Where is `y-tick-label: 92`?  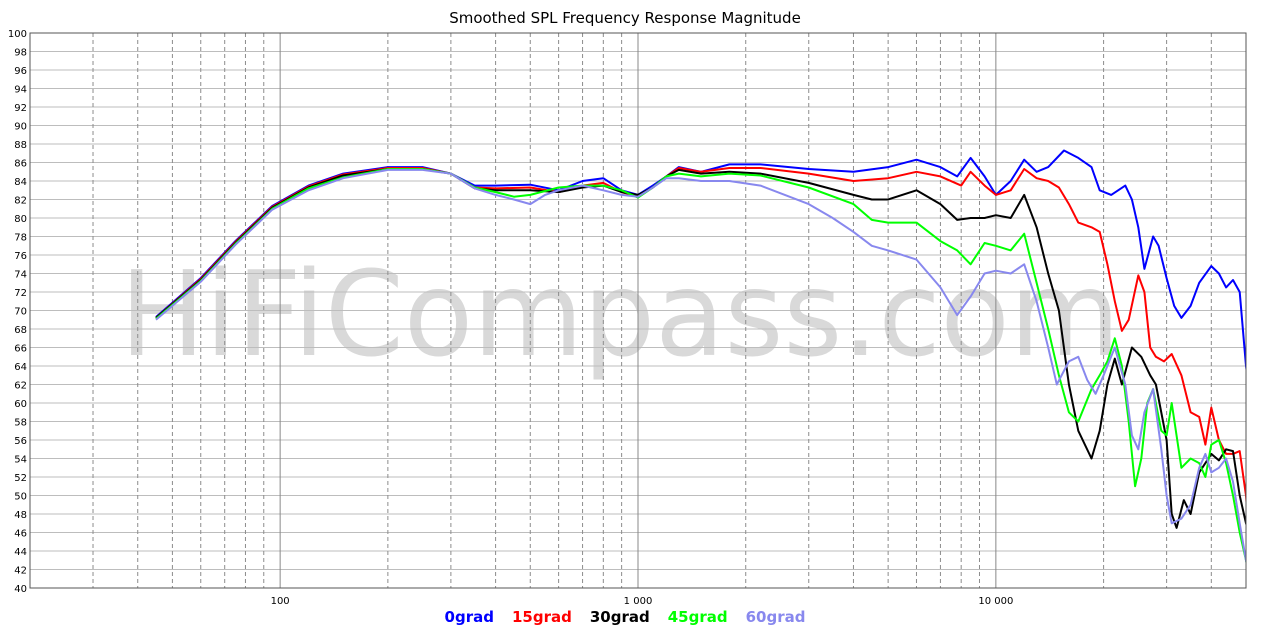
y-tick-label: 92 is located at coordinates (20, 108).